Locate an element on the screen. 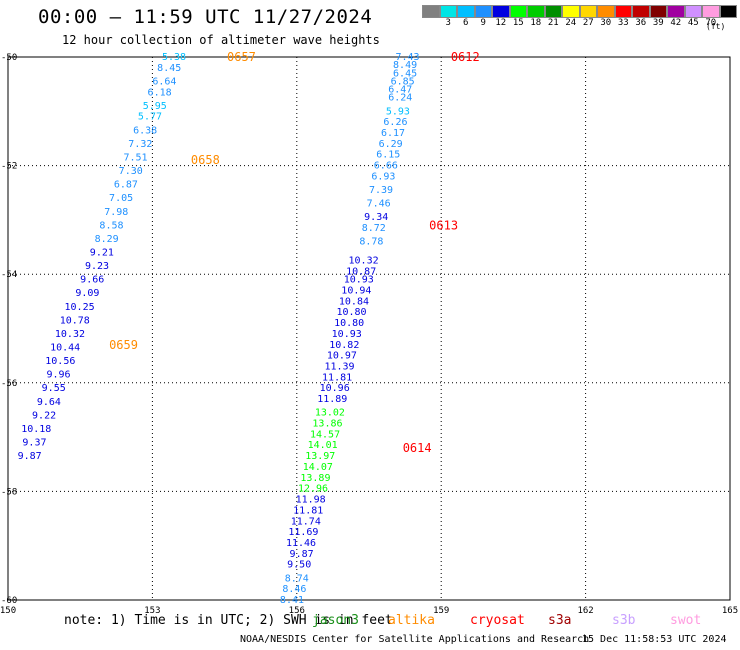 Image resolution: width=740 pixels, height=650 pixels. y-tick-label: -50 is located at coordinates (9, 58).